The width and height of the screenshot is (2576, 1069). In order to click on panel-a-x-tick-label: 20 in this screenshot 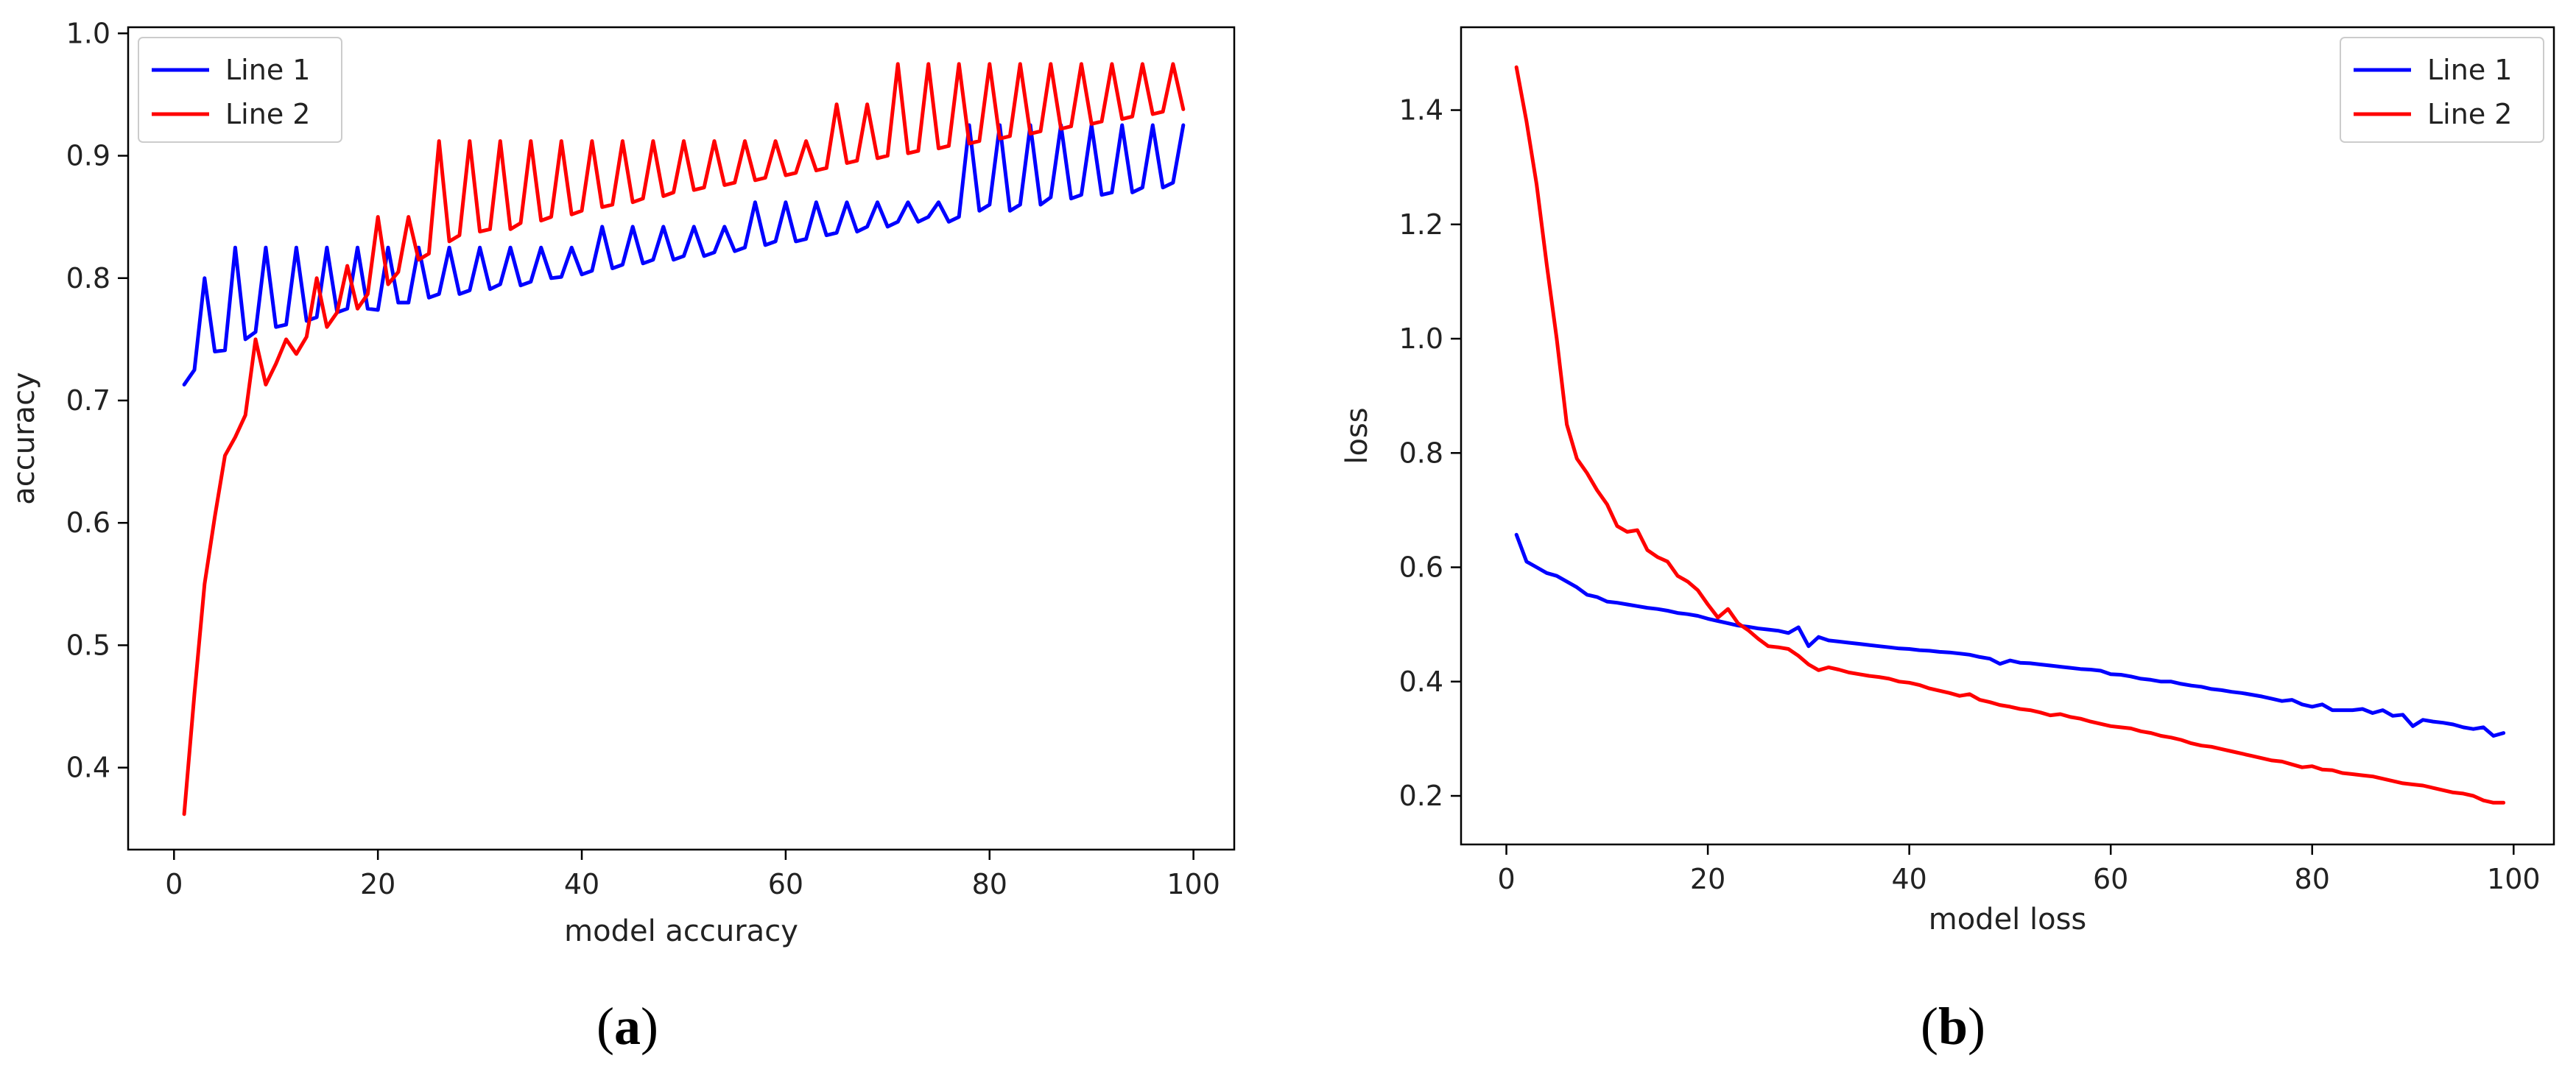, I will do `click(377, 884)`.